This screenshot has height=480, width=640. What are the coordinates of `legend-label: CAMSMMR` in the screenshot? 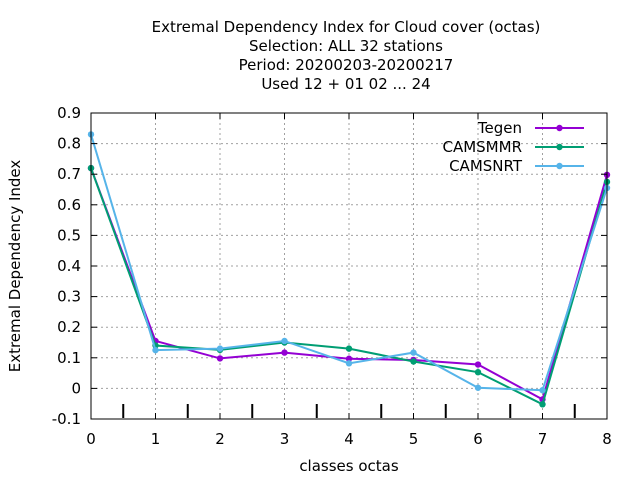 It's located at (482, 147).